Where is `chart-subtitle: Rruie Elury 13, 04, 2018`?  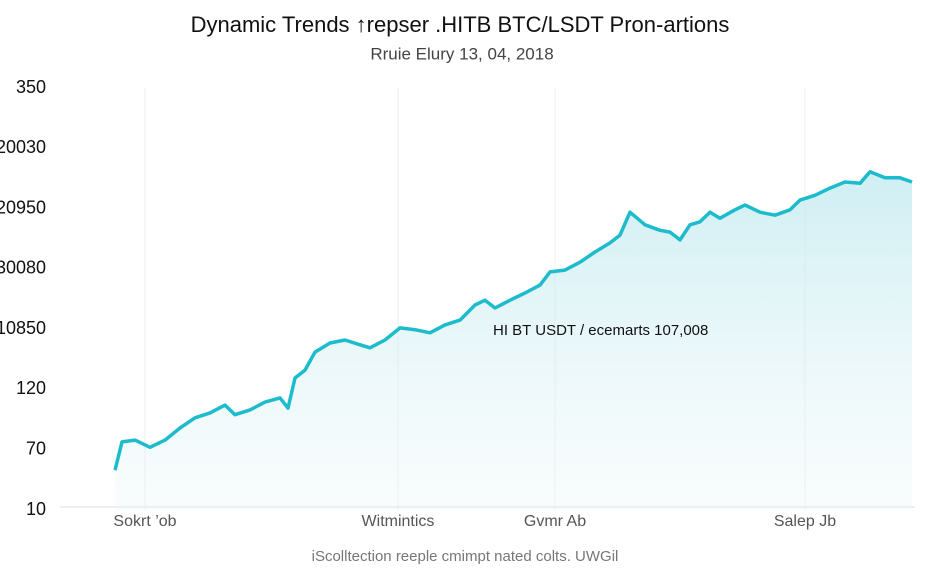
chart-subtitle: Rruie Elury 13, 04, 2018 is located at coordinates (461, 53).